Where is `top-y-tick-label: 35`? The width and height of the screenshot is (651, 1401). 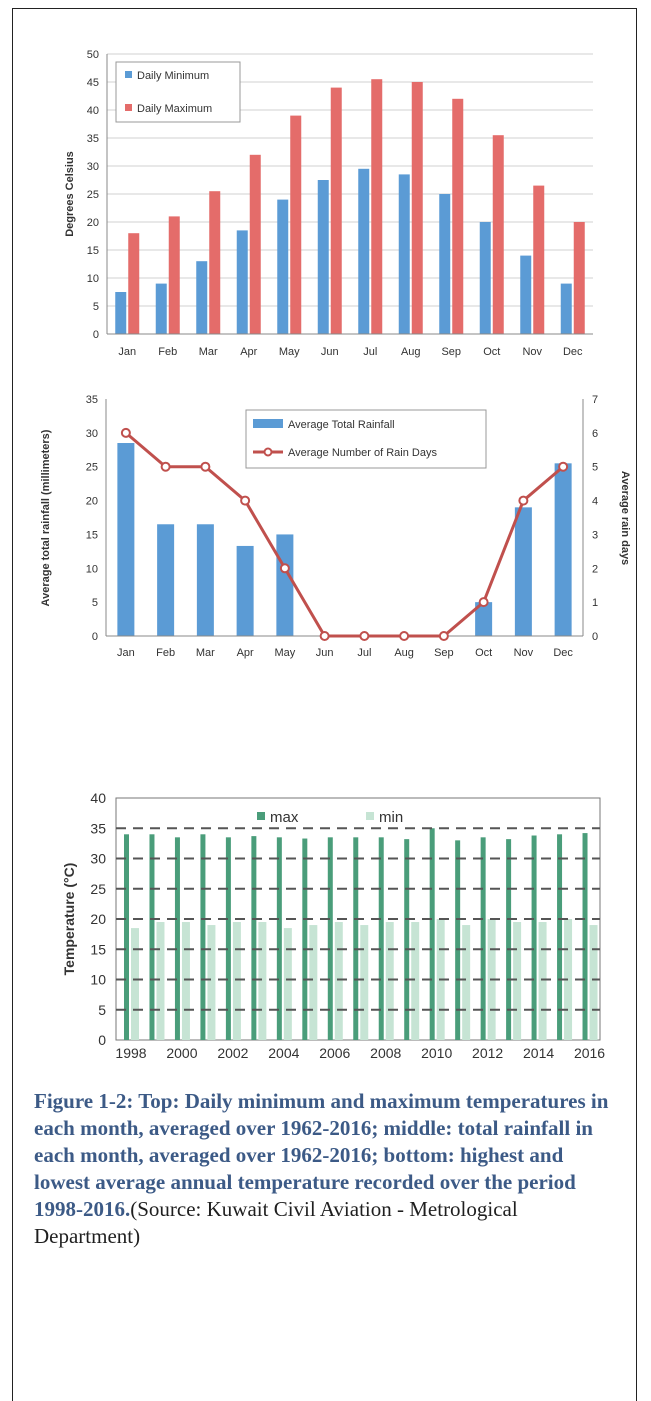
top-y-tick-label: 35 is located at coordinates (93, 139).